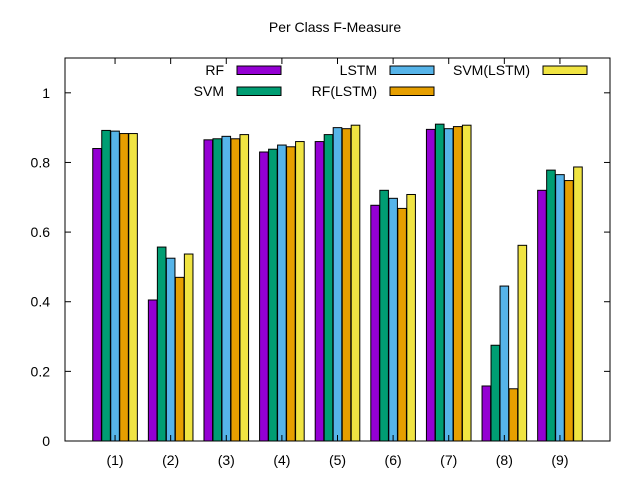 Image resolution: width=640 pixels, height=480 pixels. I want to click on x-tick-label: (2), so click(170, 460).